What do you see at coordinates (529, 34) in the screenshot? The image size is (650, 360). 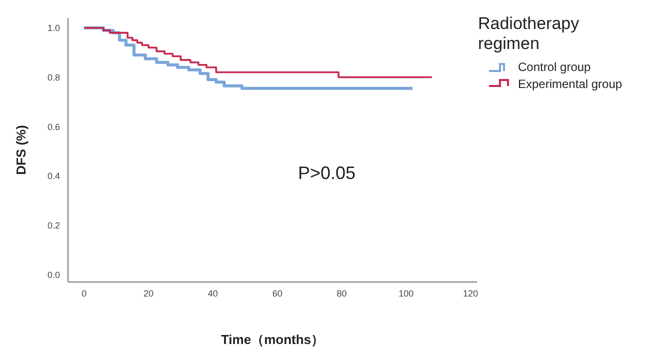 I see `legend-title: Radiotherapy regimen` at bounding box center [529, 34].